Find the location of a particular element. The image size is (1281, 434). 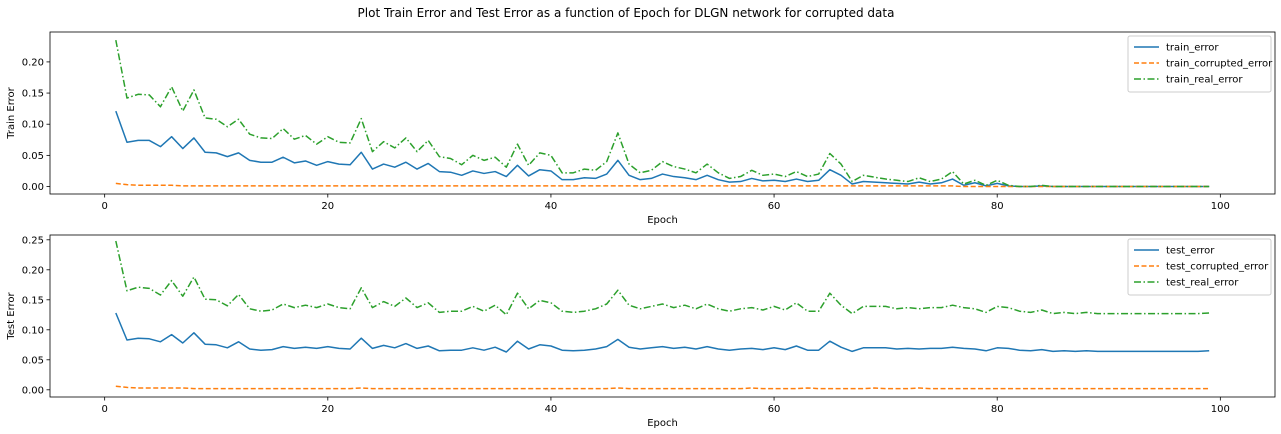

y-axis-label: Train Error is located at coordinates (11, 112).